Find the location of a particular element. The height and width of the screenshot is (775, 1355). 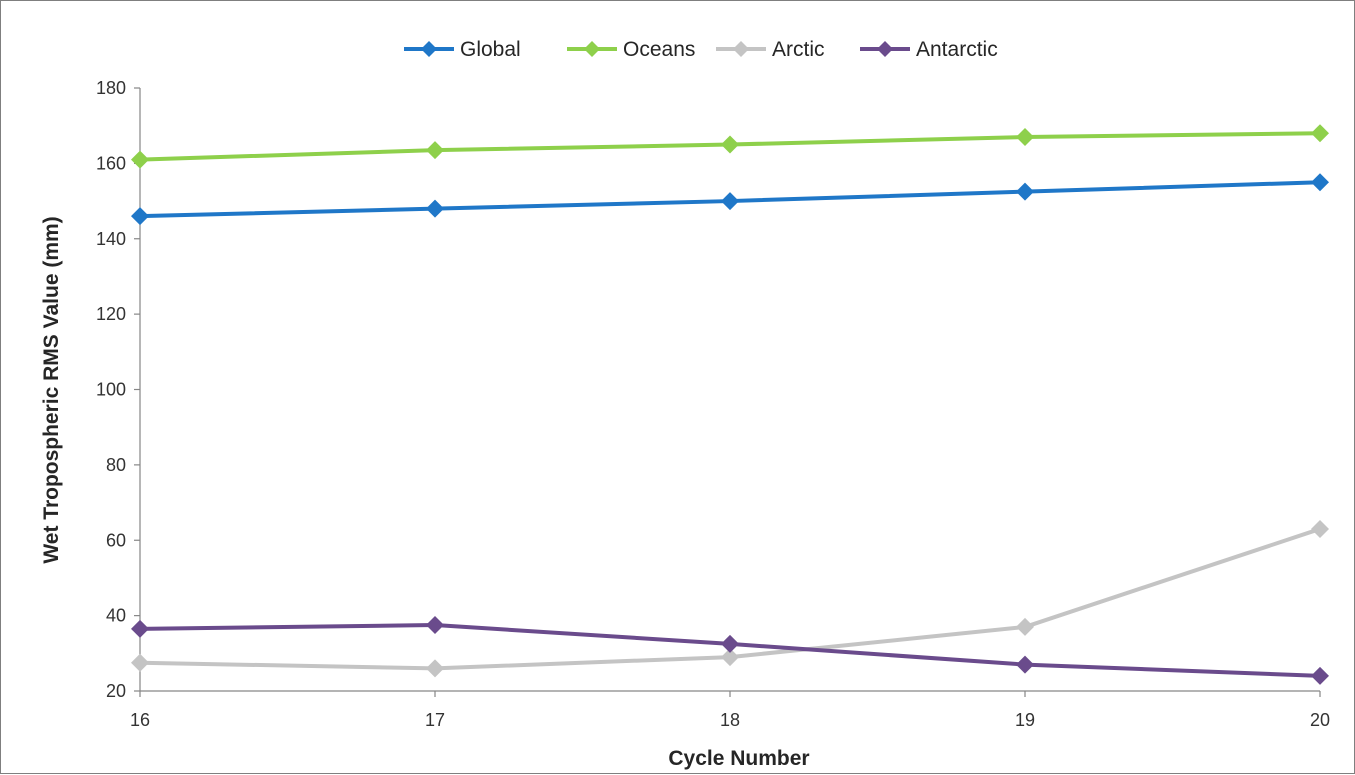

x-axis-title: Cycle Number is located at coordinates (738, 758).